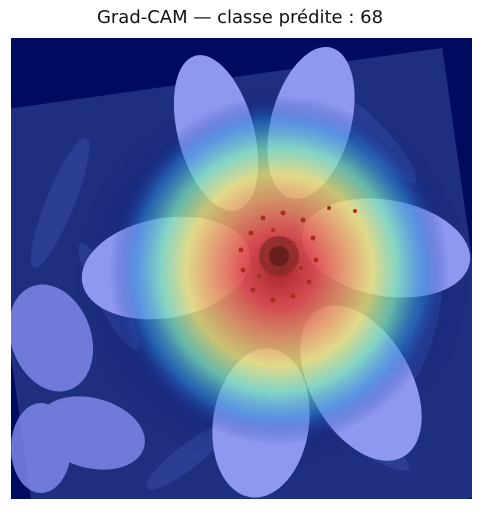 This screenshot has height=510, width=480. I want to click on secondary-flower, so click(78, 388).